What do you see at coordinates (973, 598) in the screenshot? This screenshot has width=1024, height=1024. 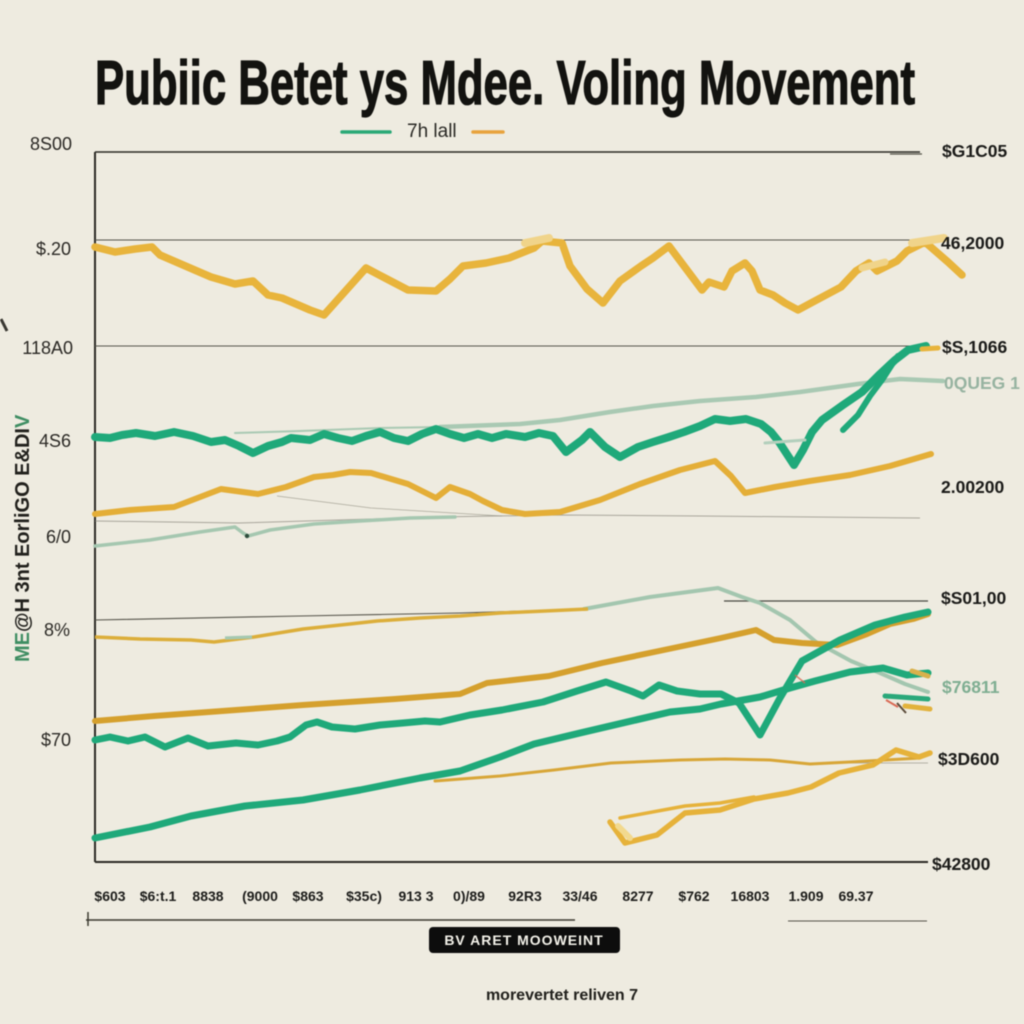 I see `svg-text: $S01,00` at bounding box center [973, 598].